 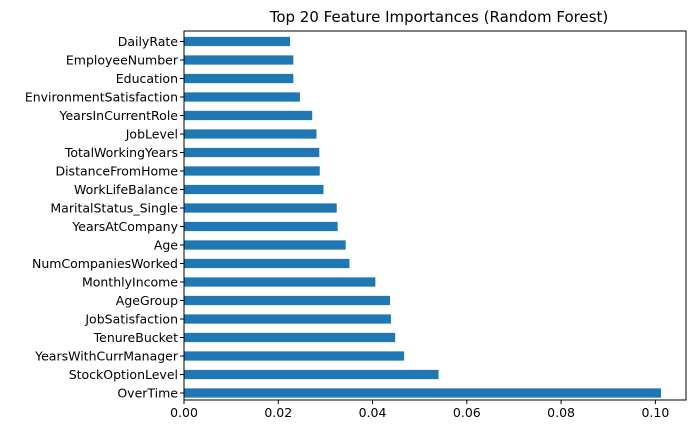 I want to click on bar-EnvironmentSatisfaction, so click(x=242, y=97).